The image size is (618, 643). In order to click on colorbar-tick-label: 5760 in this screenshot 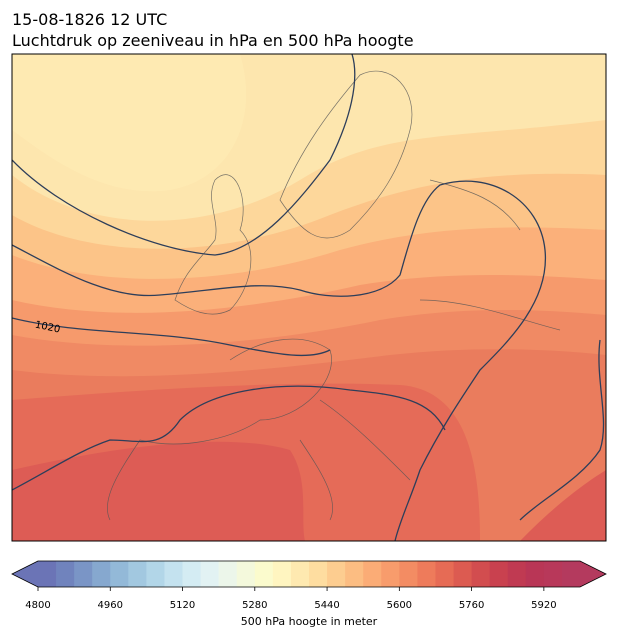, I will do `click(471, 605)`.